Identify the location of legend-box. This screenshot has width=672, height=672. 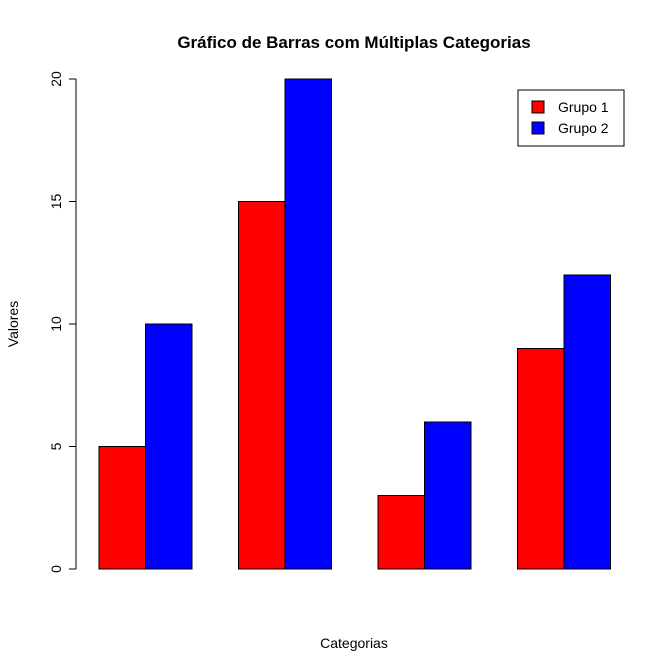
(571, 118).